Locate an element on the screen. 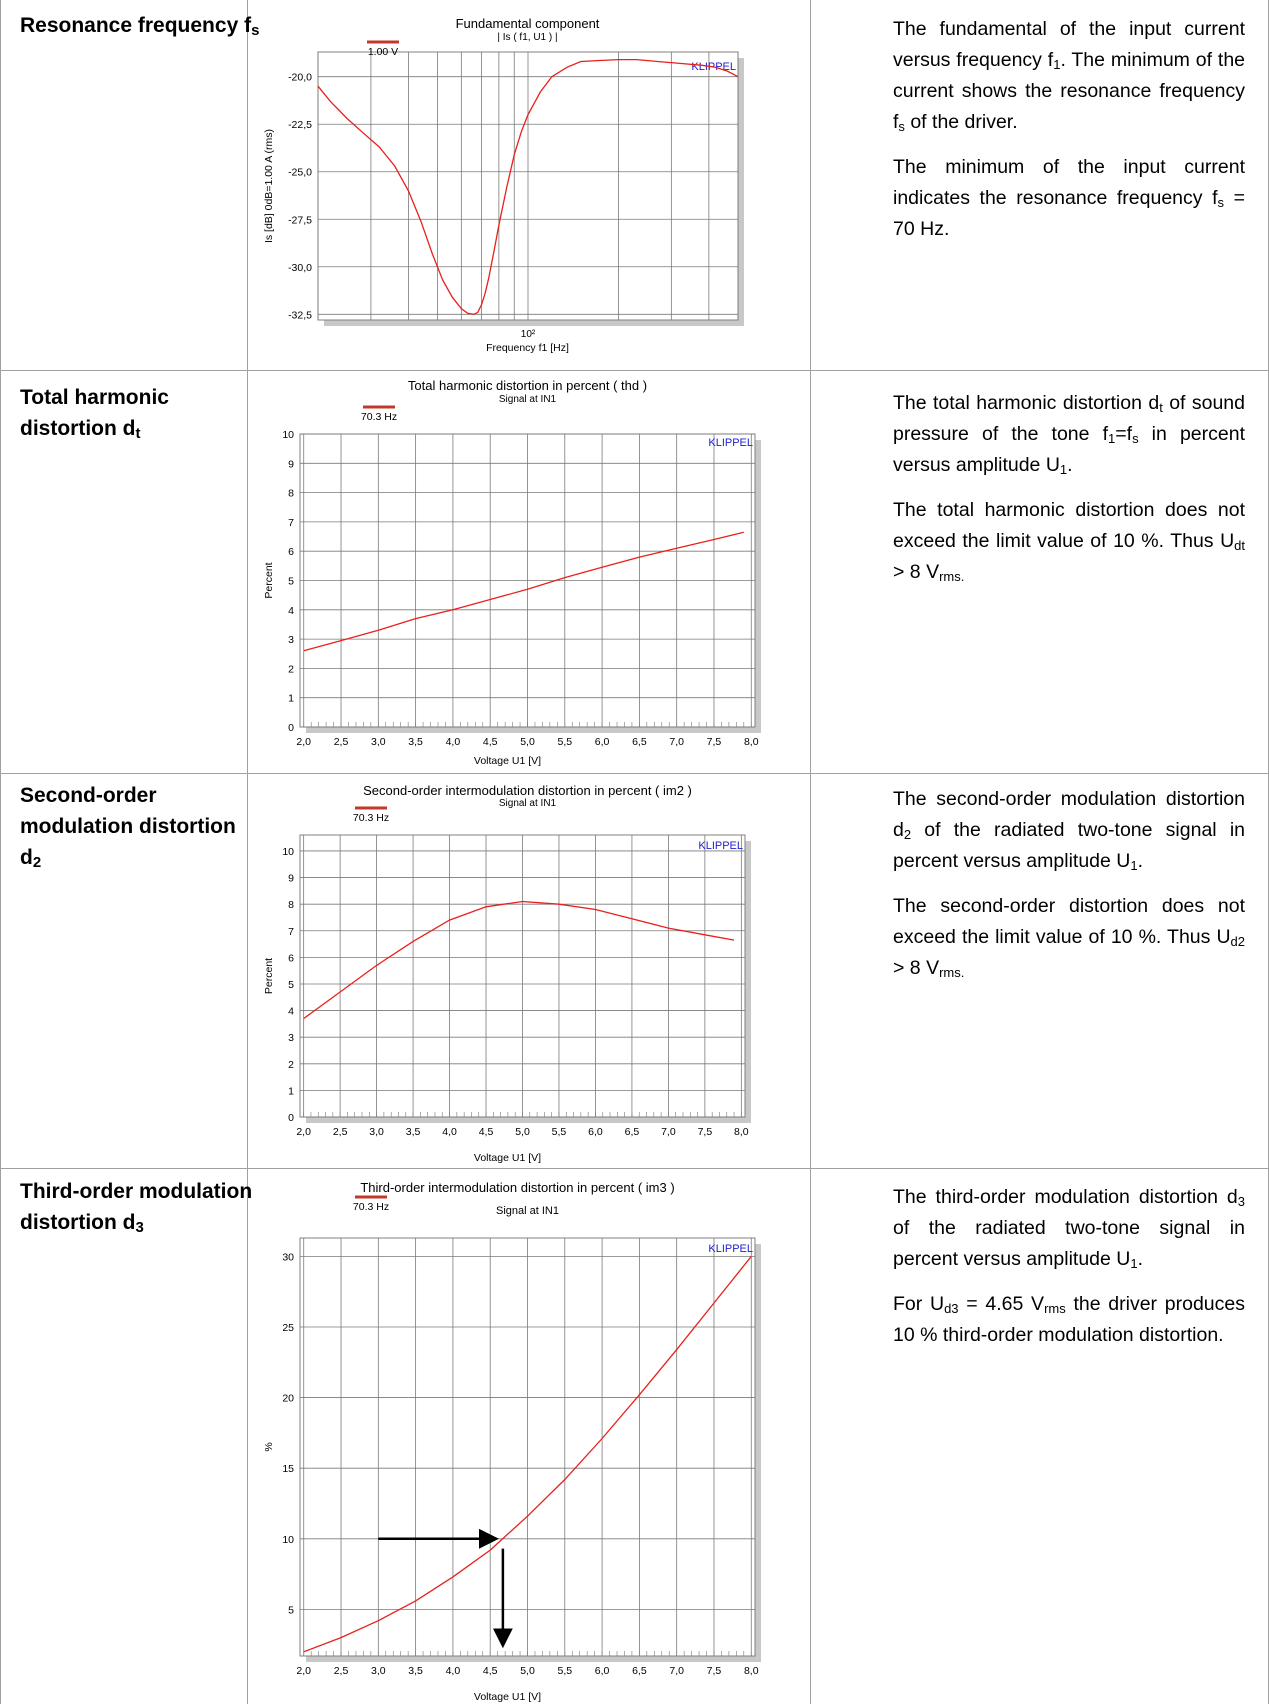 The height and width of the screenshot is (1704, 1269). row-title: Third-order modulation distortion d3 is located at coordinates (140, 1207).